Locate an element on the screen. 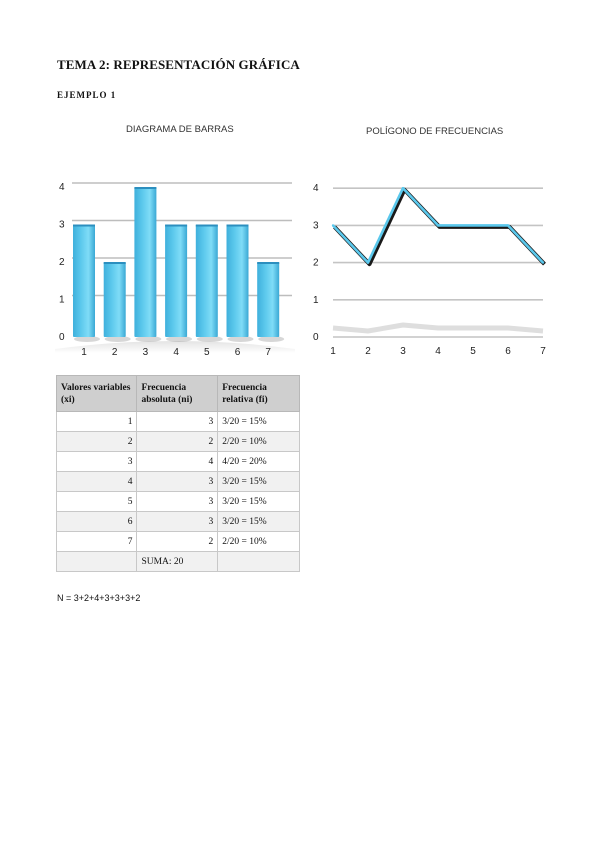 Image resolution: width=599 pixels, height=848 pixels. line-chart-title: POLÍGONO DE FRECUENCIAS is located at coordinates (435, 131).